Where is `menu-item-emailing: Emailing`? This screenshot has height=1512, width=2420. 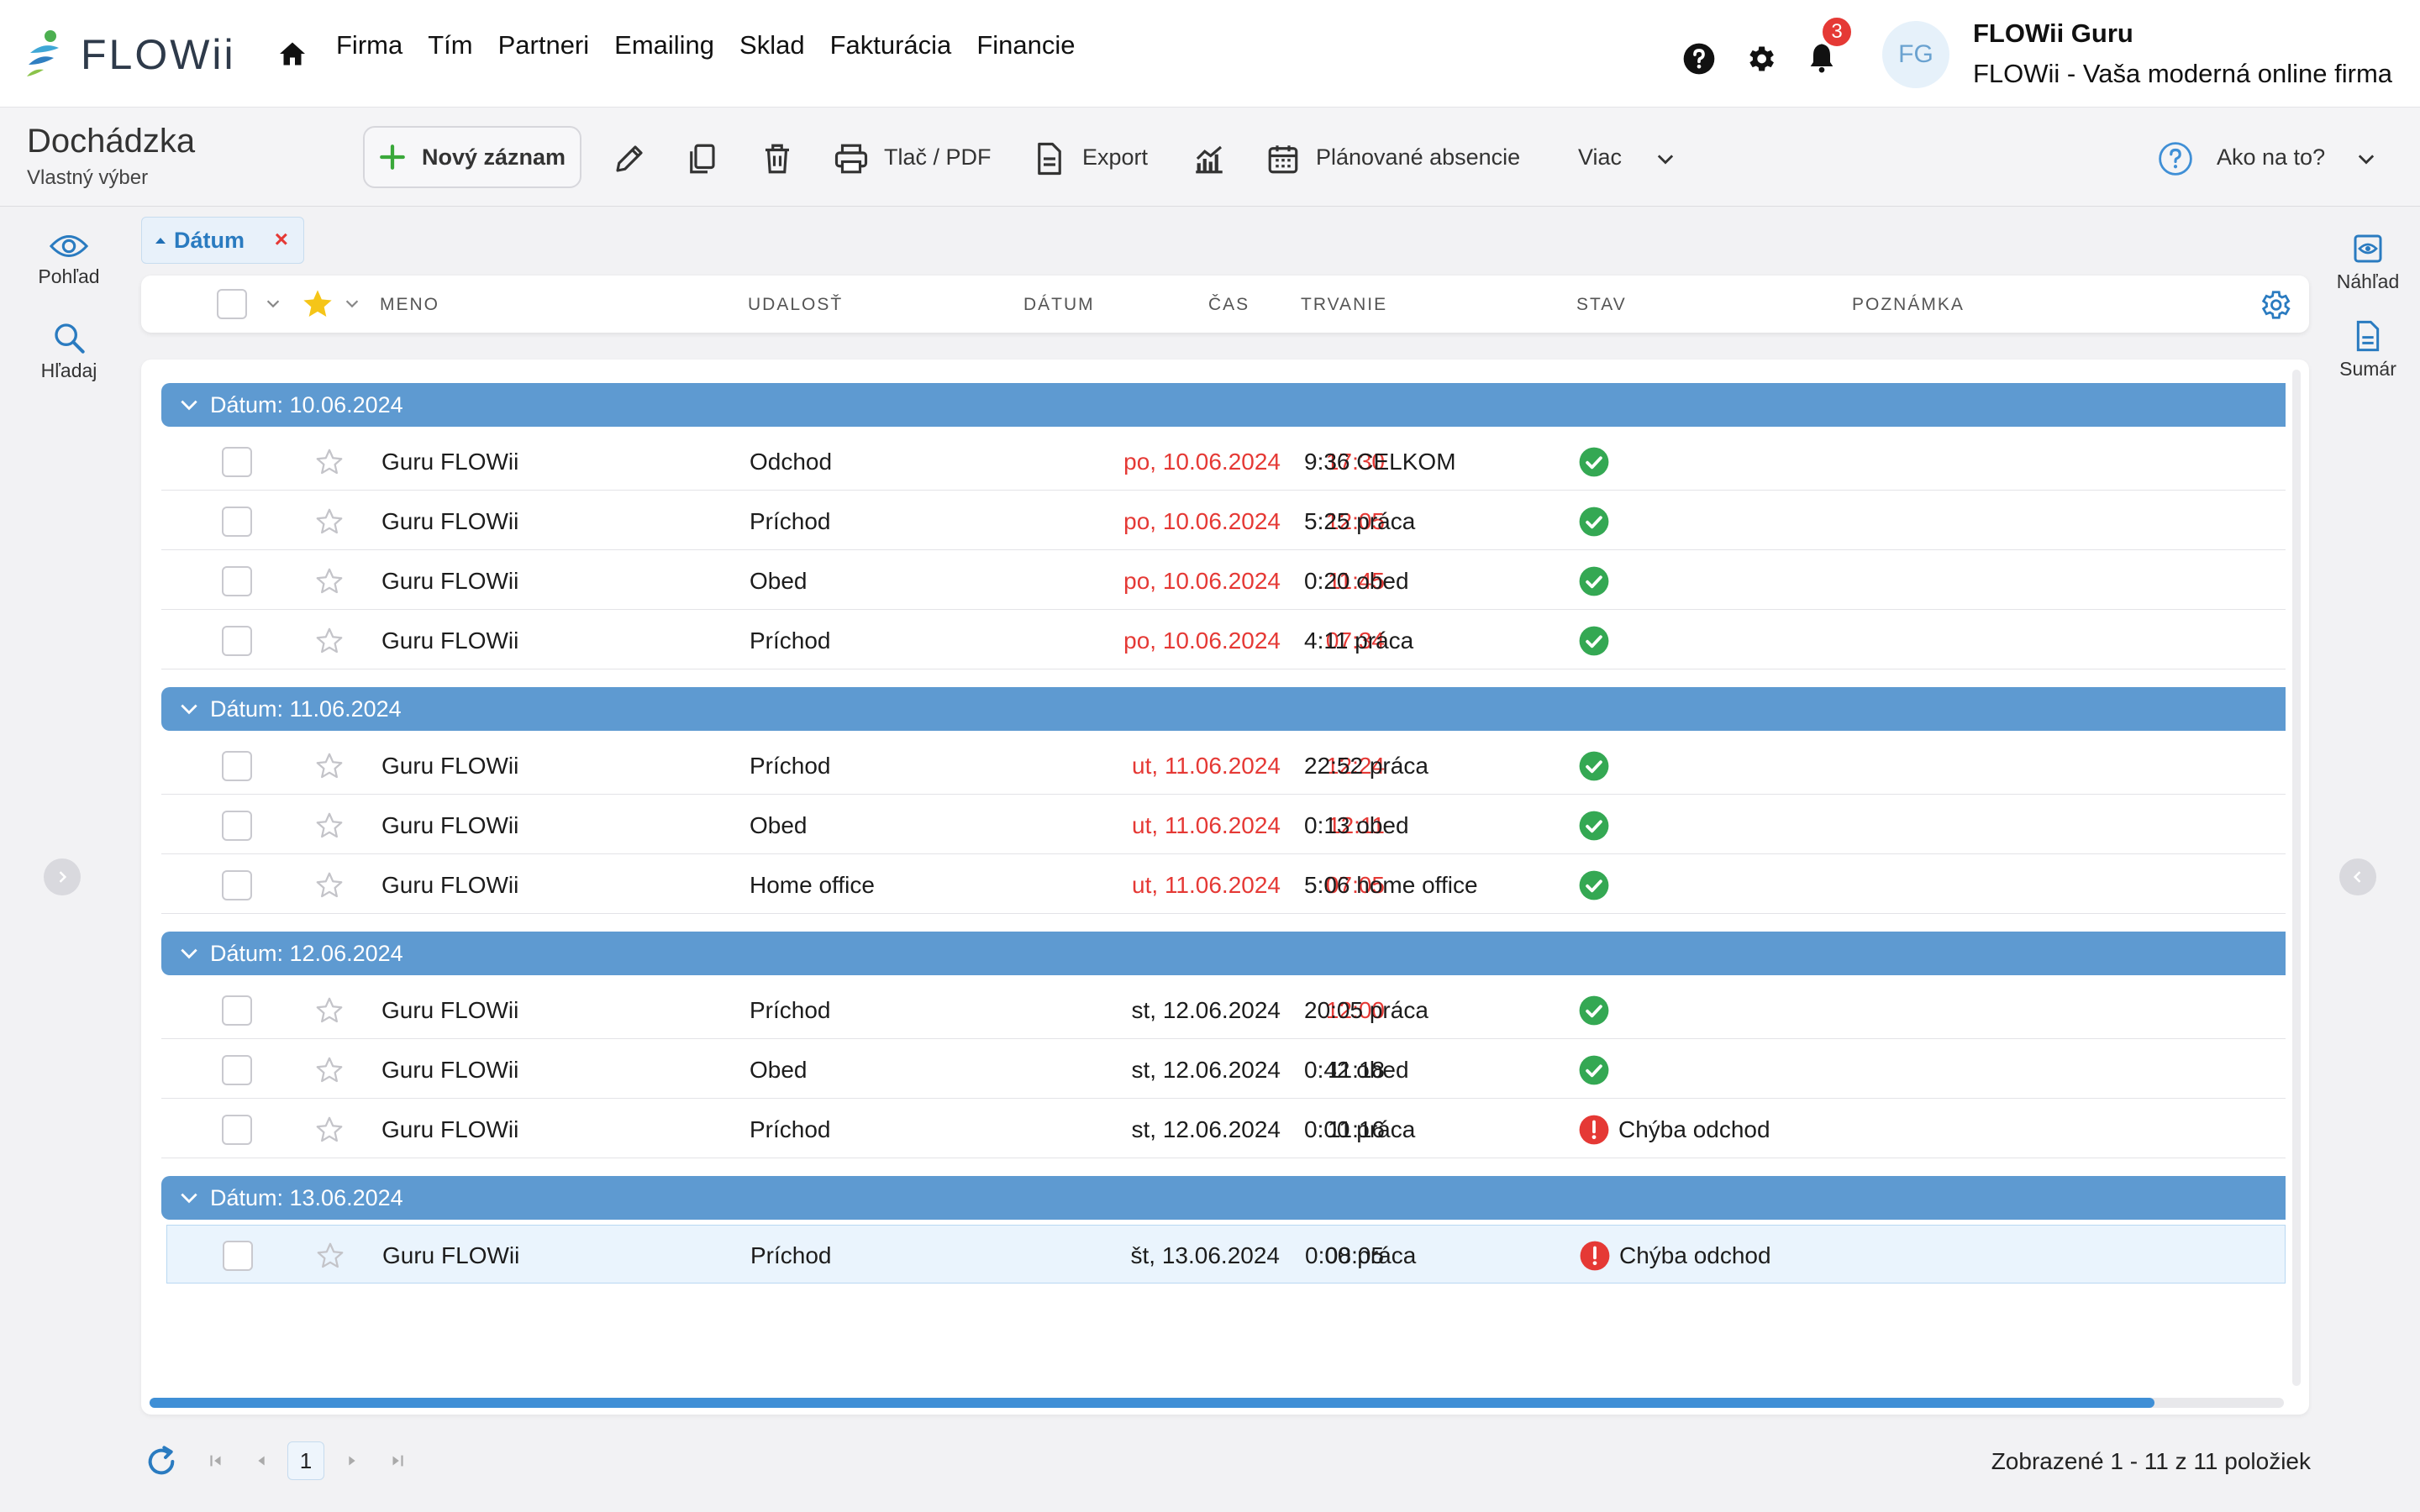
menu-item-emailing: Emailing is located at coordinates (664, 45).